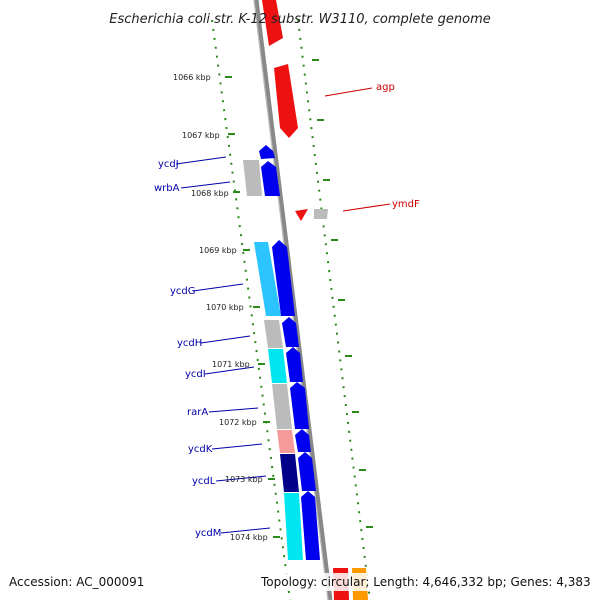 Image resolution: width=600 pixels, height=600 pixels. What do you see at coordinates (208, 533) in the screenshot?
I see `gene-label-ycdM: ycdM` at bounding box center [208, 533].